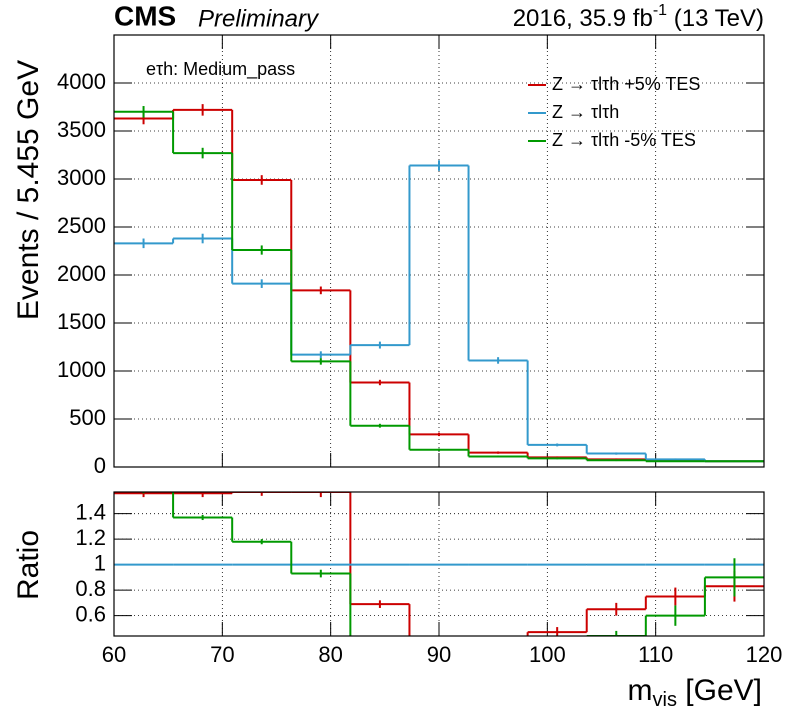 Image resolution: width=796 pixels, height=722 pixels. What do you see at coordinates (100, 465) in the screenshot?
I see `y-tick-label: 0` at bounding box center [100, 465].